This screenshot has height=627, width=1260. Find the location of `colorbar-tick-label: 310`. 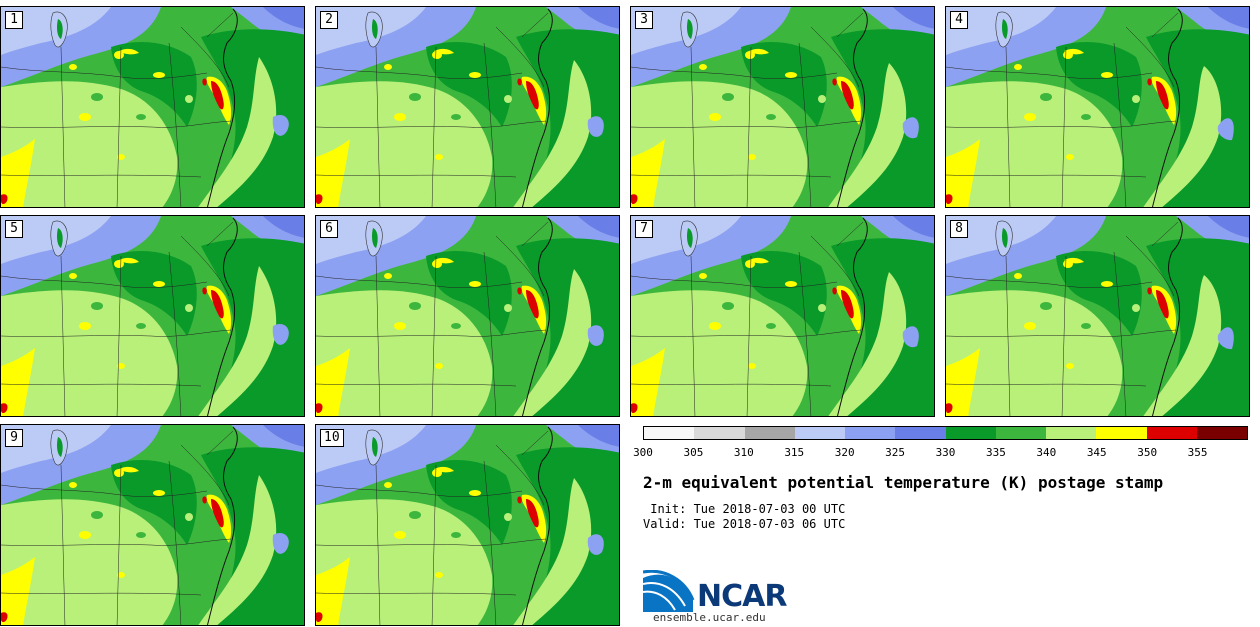

colorbar-tick-label: 310 is located at coordinates (743, 452).